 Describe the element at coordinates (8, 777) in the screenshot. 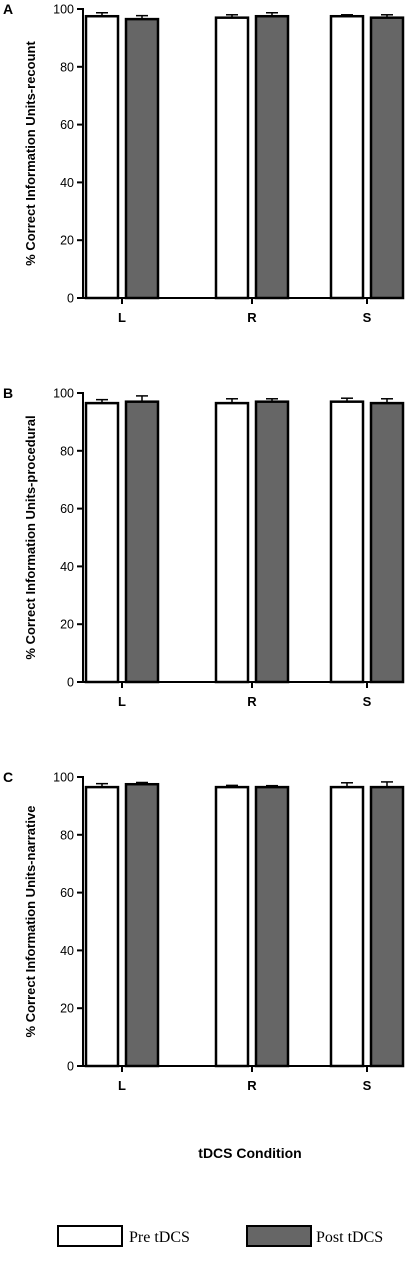

I see `panel-letter-c: C` at that location.